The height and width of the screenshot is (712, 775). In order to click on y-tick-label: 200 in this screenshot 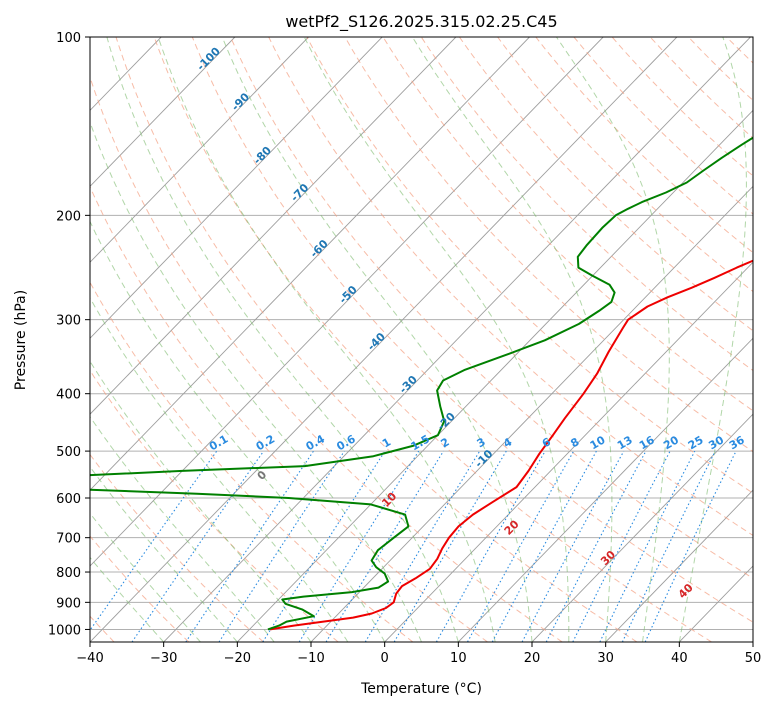, I will do `click(68, 216)`.